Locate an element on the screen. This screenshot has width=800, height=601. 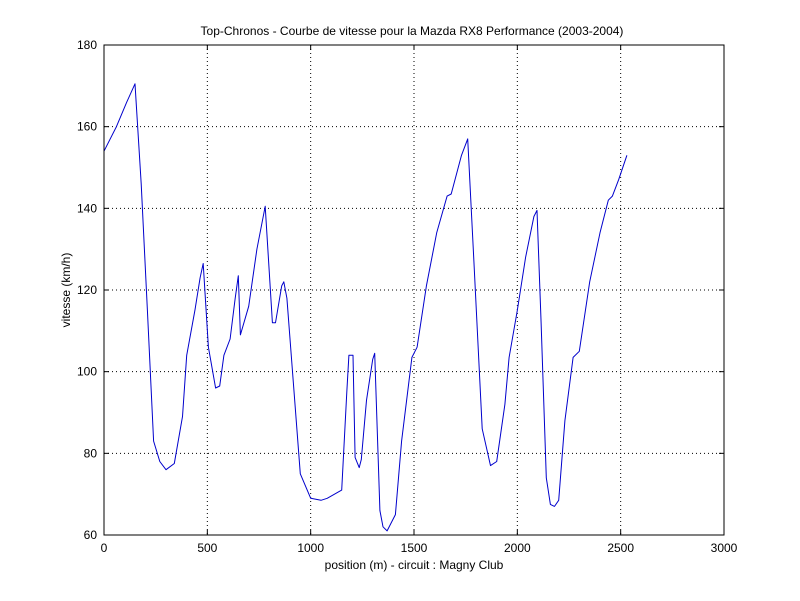
y-axis-label: vitesse (km/h) is located at coordinates (66, 290).